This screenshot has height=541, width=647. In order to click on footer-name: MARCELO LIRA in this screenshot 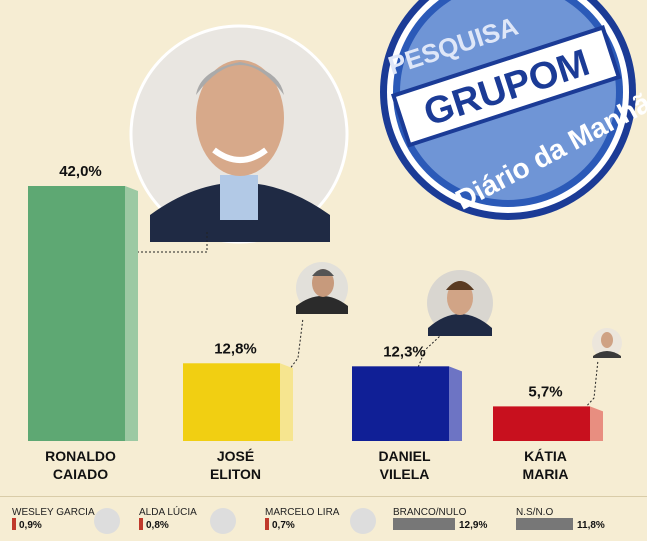, I will do `click(302, 512)`.